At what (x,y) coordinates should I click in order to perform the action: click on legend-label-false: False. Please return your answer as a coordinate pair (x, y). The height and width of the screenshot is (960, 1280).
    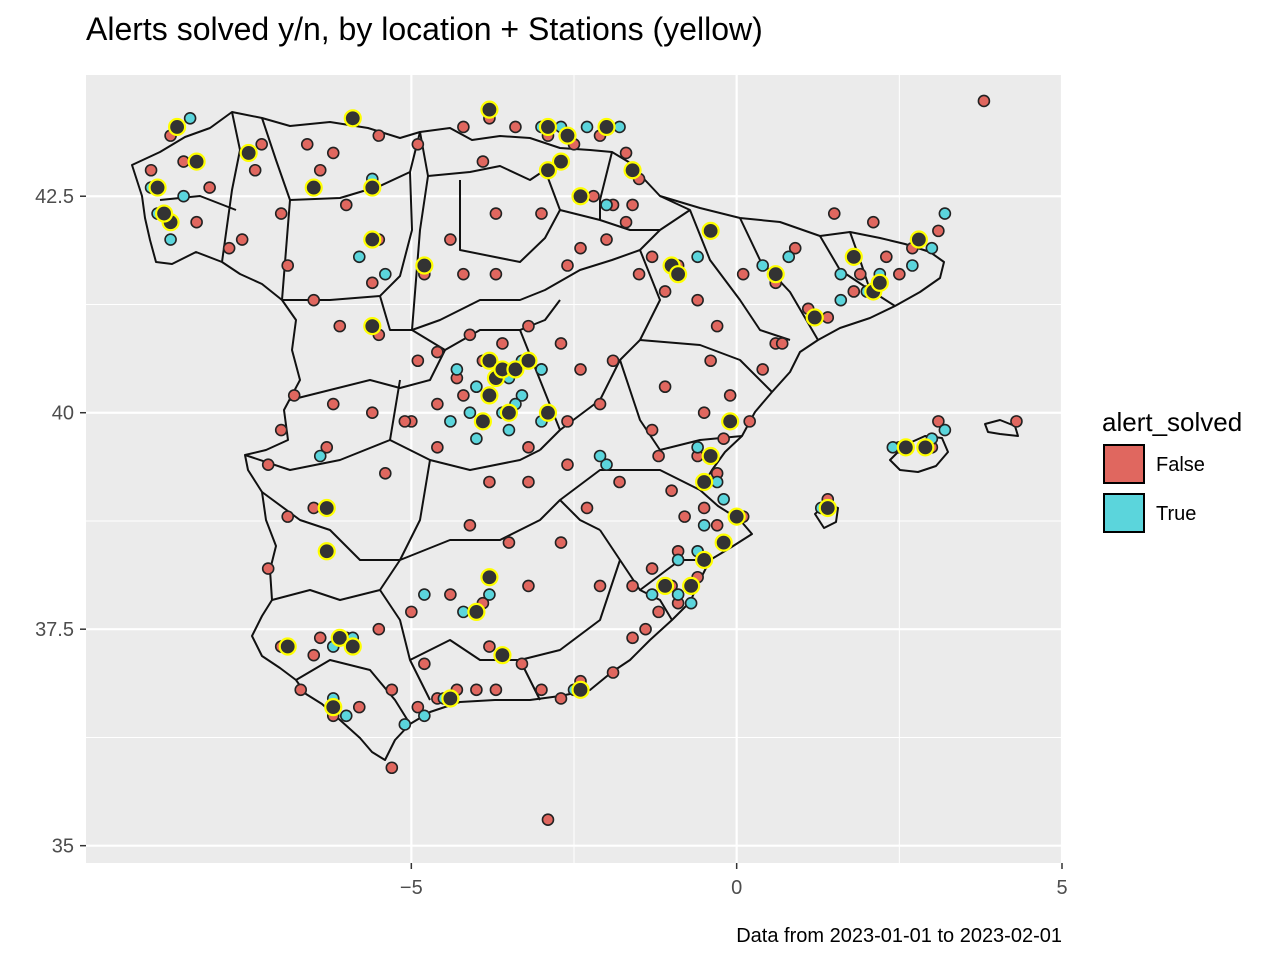
    Looking at the image, I should click on (1180, 465).